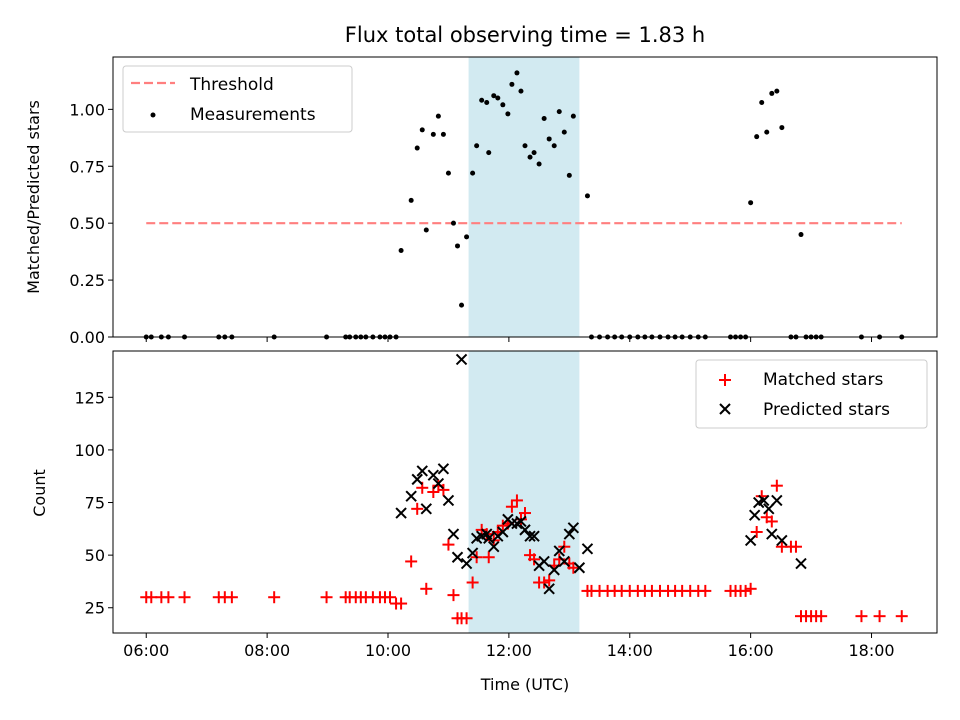  I want to click on legend-measurements-swatch, so click(153, 115).